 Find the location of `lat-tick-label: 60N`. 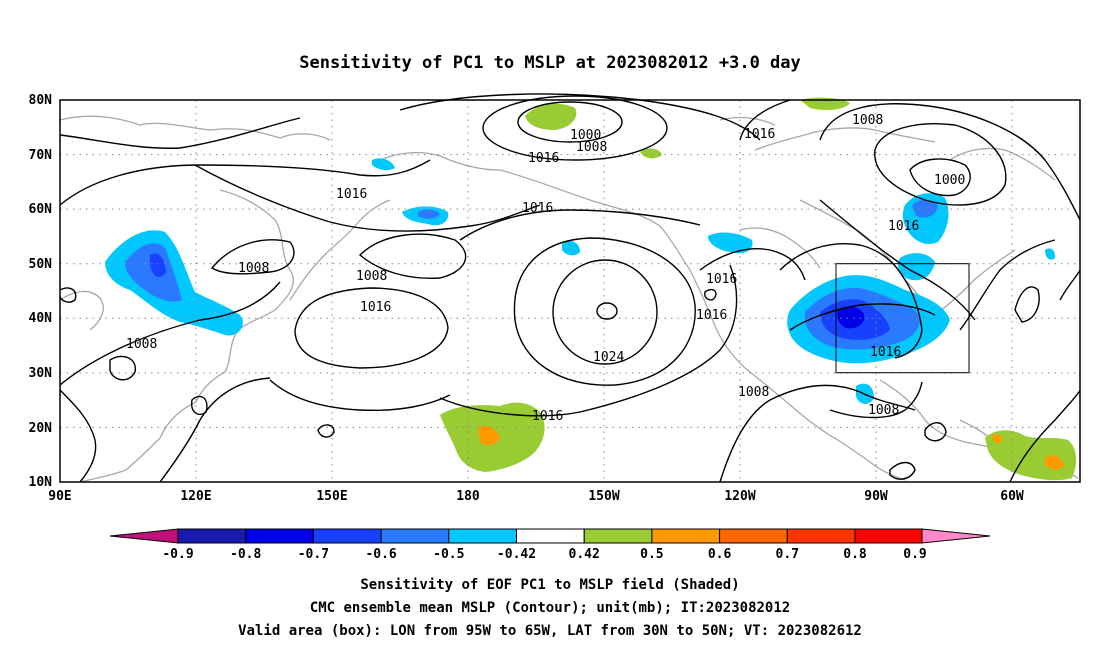

lat-tick-label: 60N is located at coordinates (41, 209).